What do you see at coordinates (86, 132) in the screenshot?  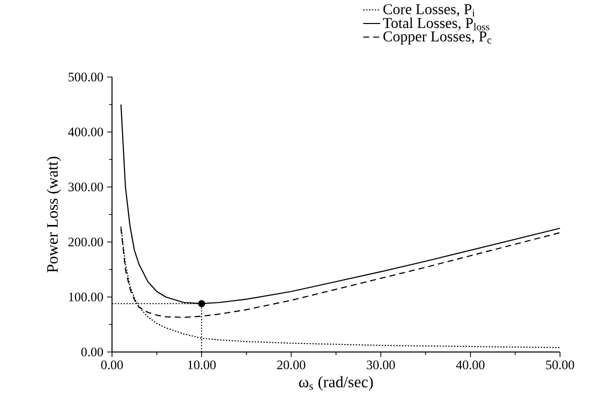 I see `y-tick-label: 400.00` at bounding box center [86, 132].